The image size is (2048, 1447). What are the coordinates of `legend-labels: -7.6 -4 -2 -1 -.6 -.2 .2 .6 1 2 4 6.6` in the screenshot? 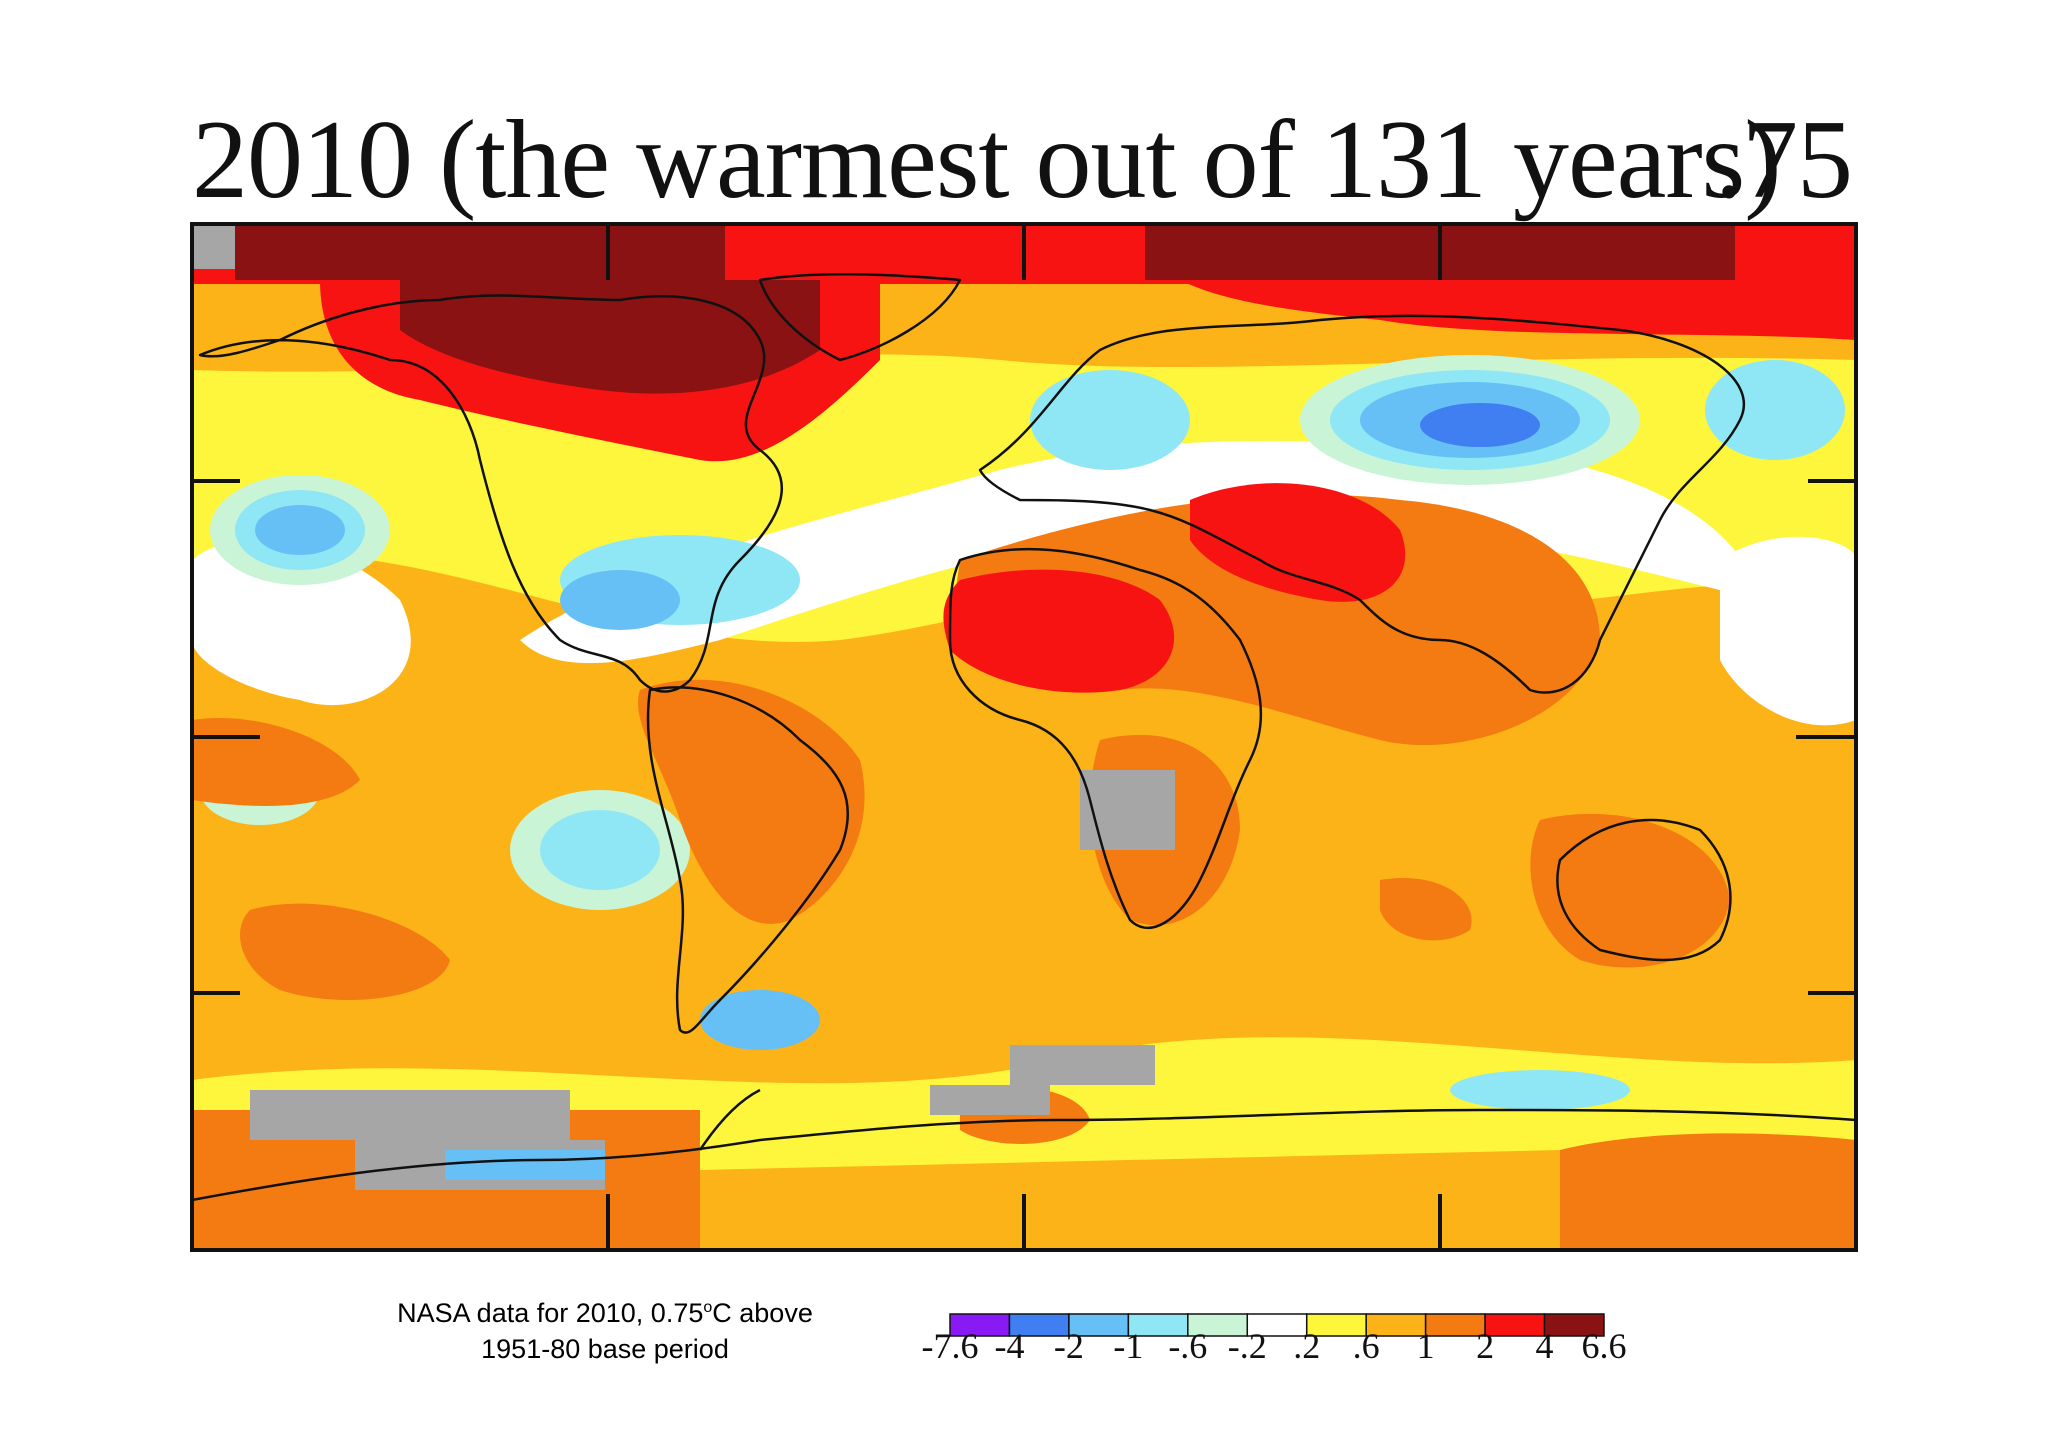 It's located at (1263, 1350).